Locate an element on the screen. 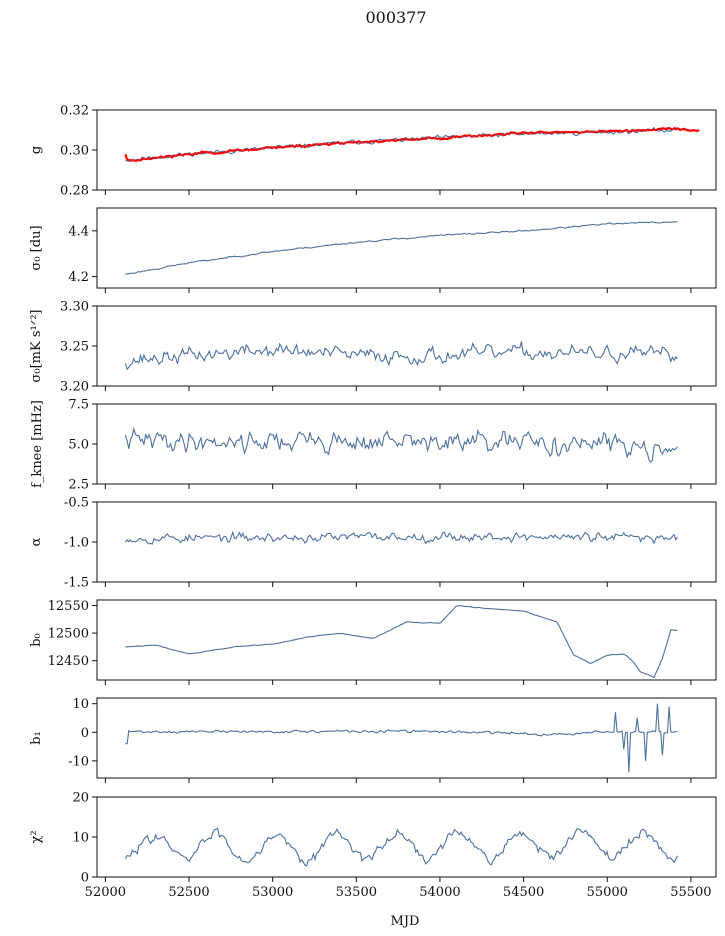 Image resolution: width=725 pixels, height=936 pixels. axes-frame-sigma0 is located at coordinates (406, 248).